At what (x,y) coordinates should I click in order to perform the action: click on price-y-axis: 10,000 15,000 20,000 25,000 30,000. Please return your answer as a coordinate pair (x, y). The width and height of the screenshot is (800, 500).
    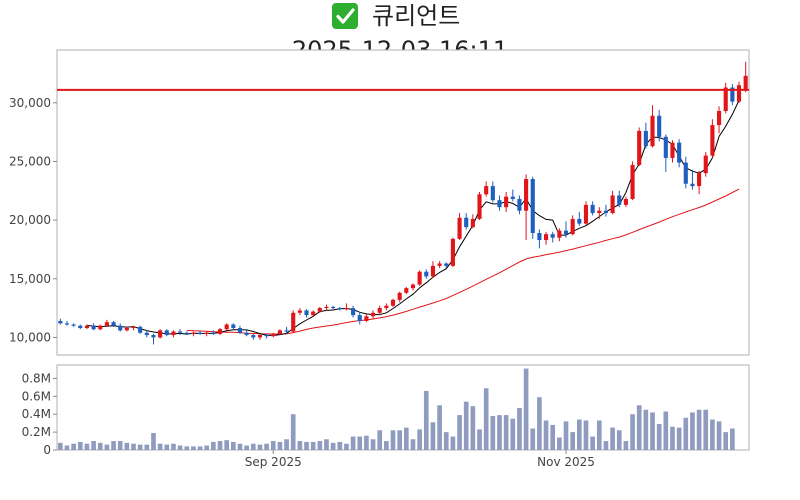
    Looking at the image, I should click on (33, 220).